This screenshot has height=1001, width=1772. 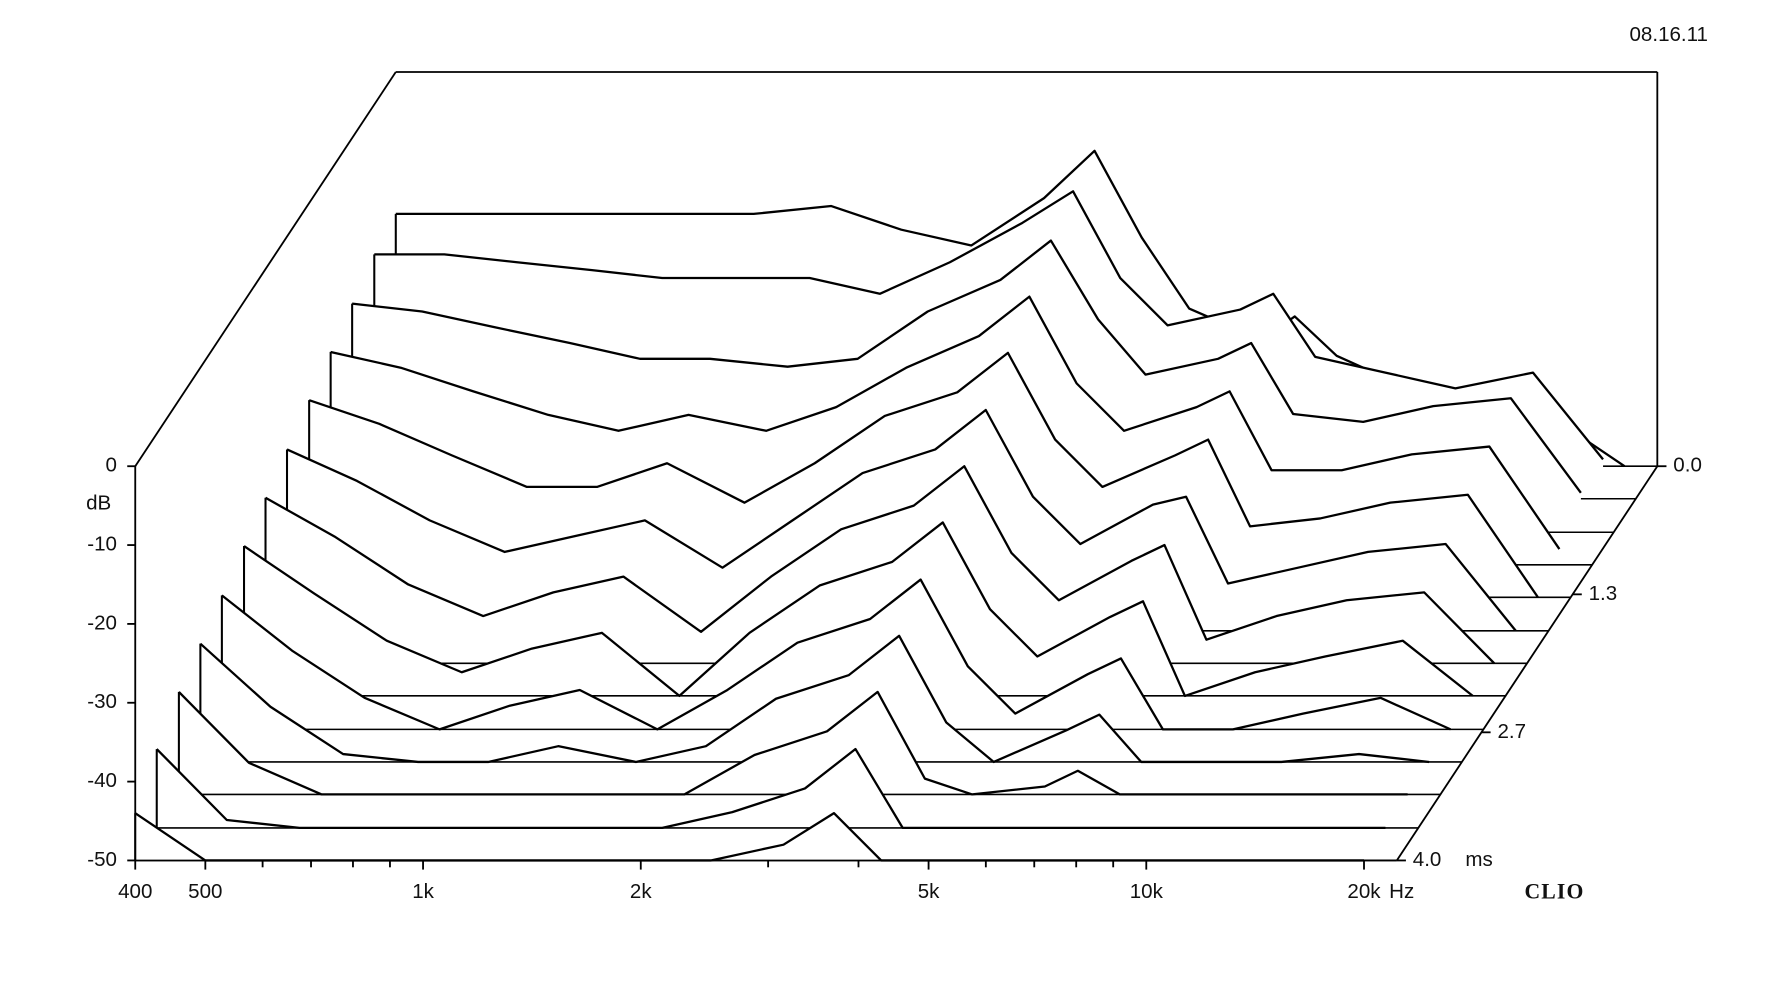 What do you see at coordinates (111, 465) in the screenshot?
I see `y-tick-label: 0` at bounding box center [111, 465].